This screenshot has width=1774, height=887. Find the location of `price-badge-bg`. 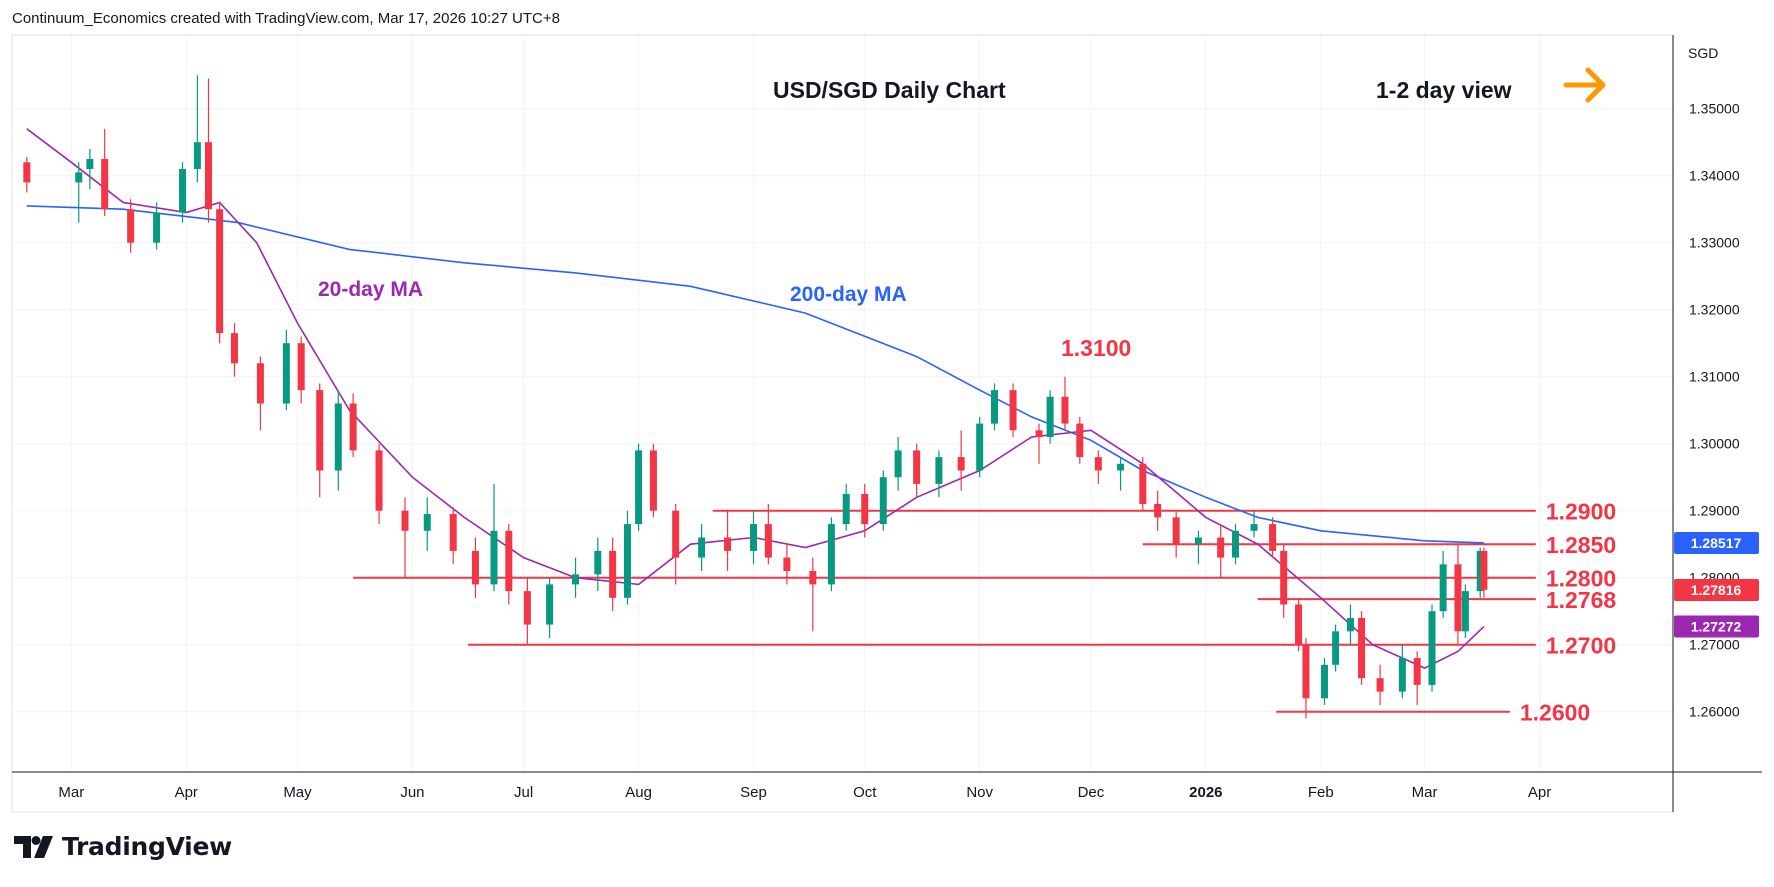

price-badge-bg is located at coordinates (1716, 543).